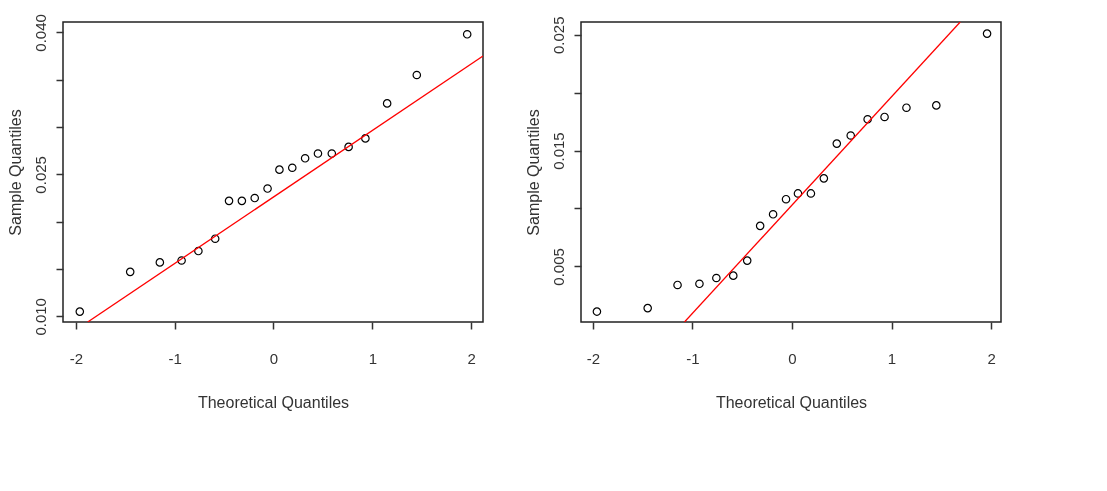 The height and width of the screenshot is (491, 1107). What do you see at coordinates (558, 151) in the screenshot?
I see `y-tick-label: 0.015` at bounding box center [558, 151].